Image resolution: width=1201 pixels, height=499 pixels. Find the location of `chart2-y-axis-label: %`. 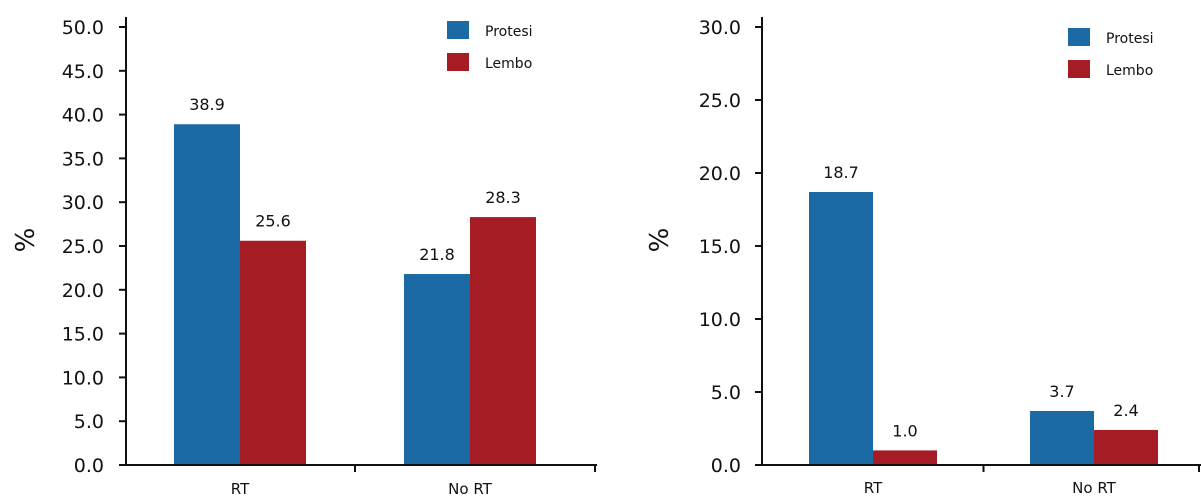

chart2-y-axis-label: % is located at coordinates (660, 240).